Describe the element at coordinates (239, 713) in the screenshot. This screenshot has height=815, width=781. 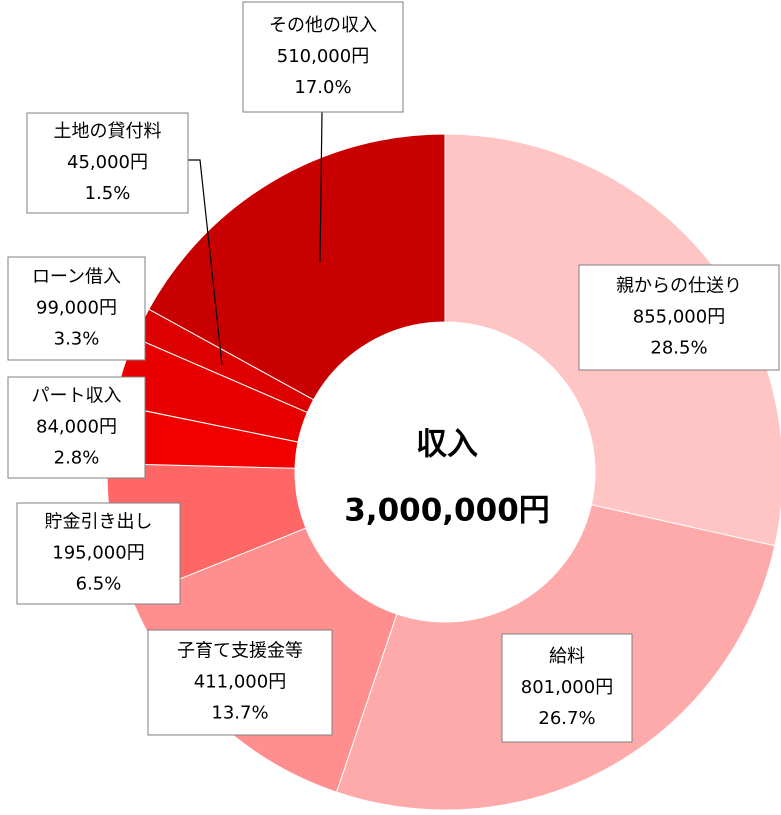
I see `percent-label: 13.7%` at that location.